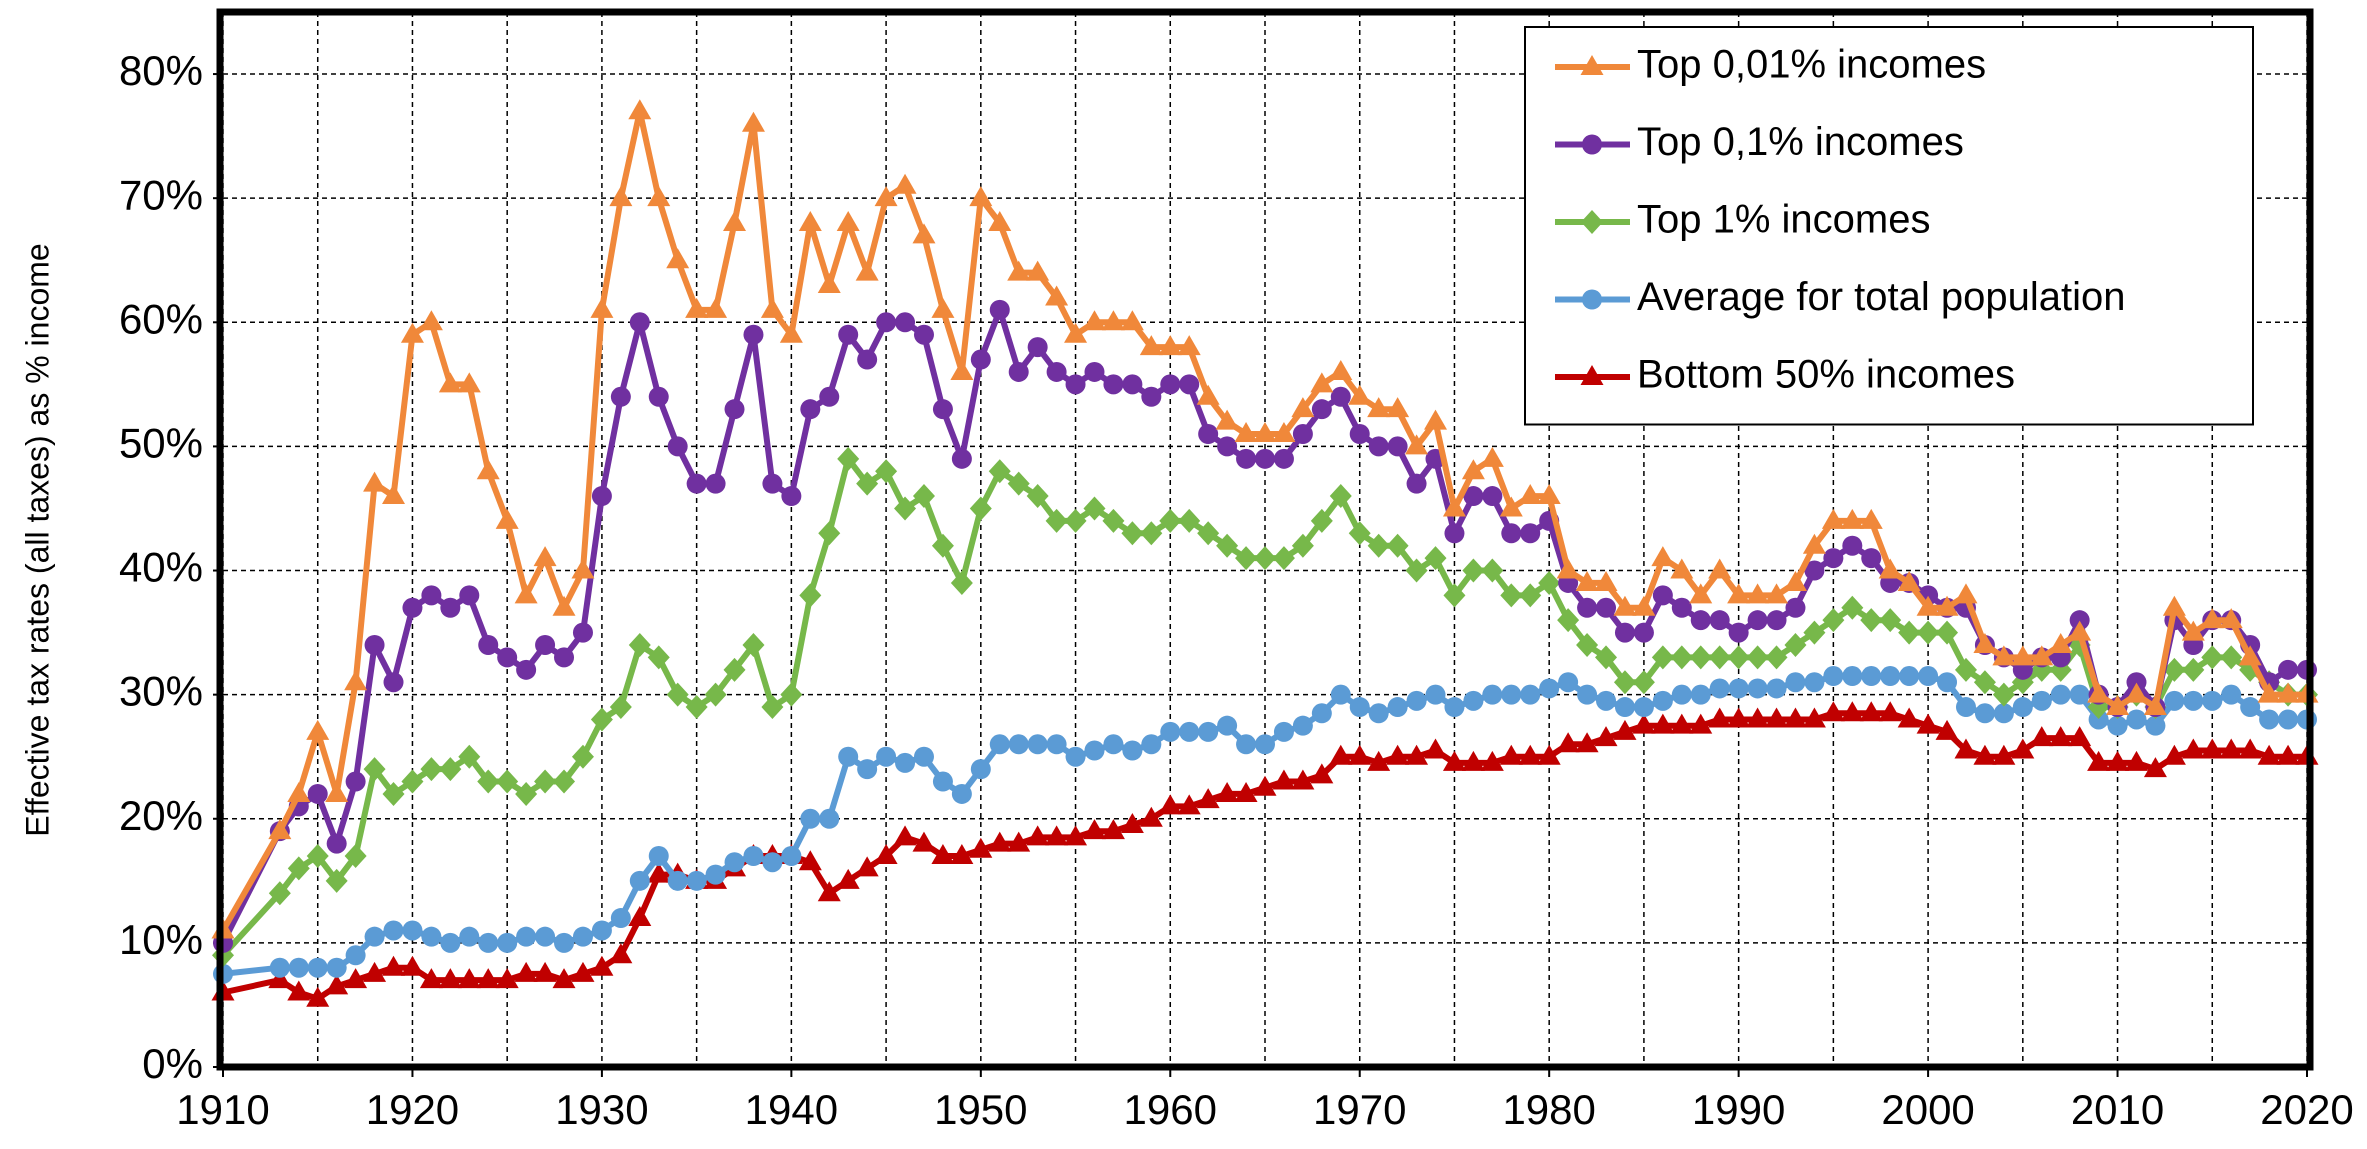  Describe the element at coordinates (1811, 65) in the screenshot. I see `legend-label: Top 0,01% incomes` at that location.